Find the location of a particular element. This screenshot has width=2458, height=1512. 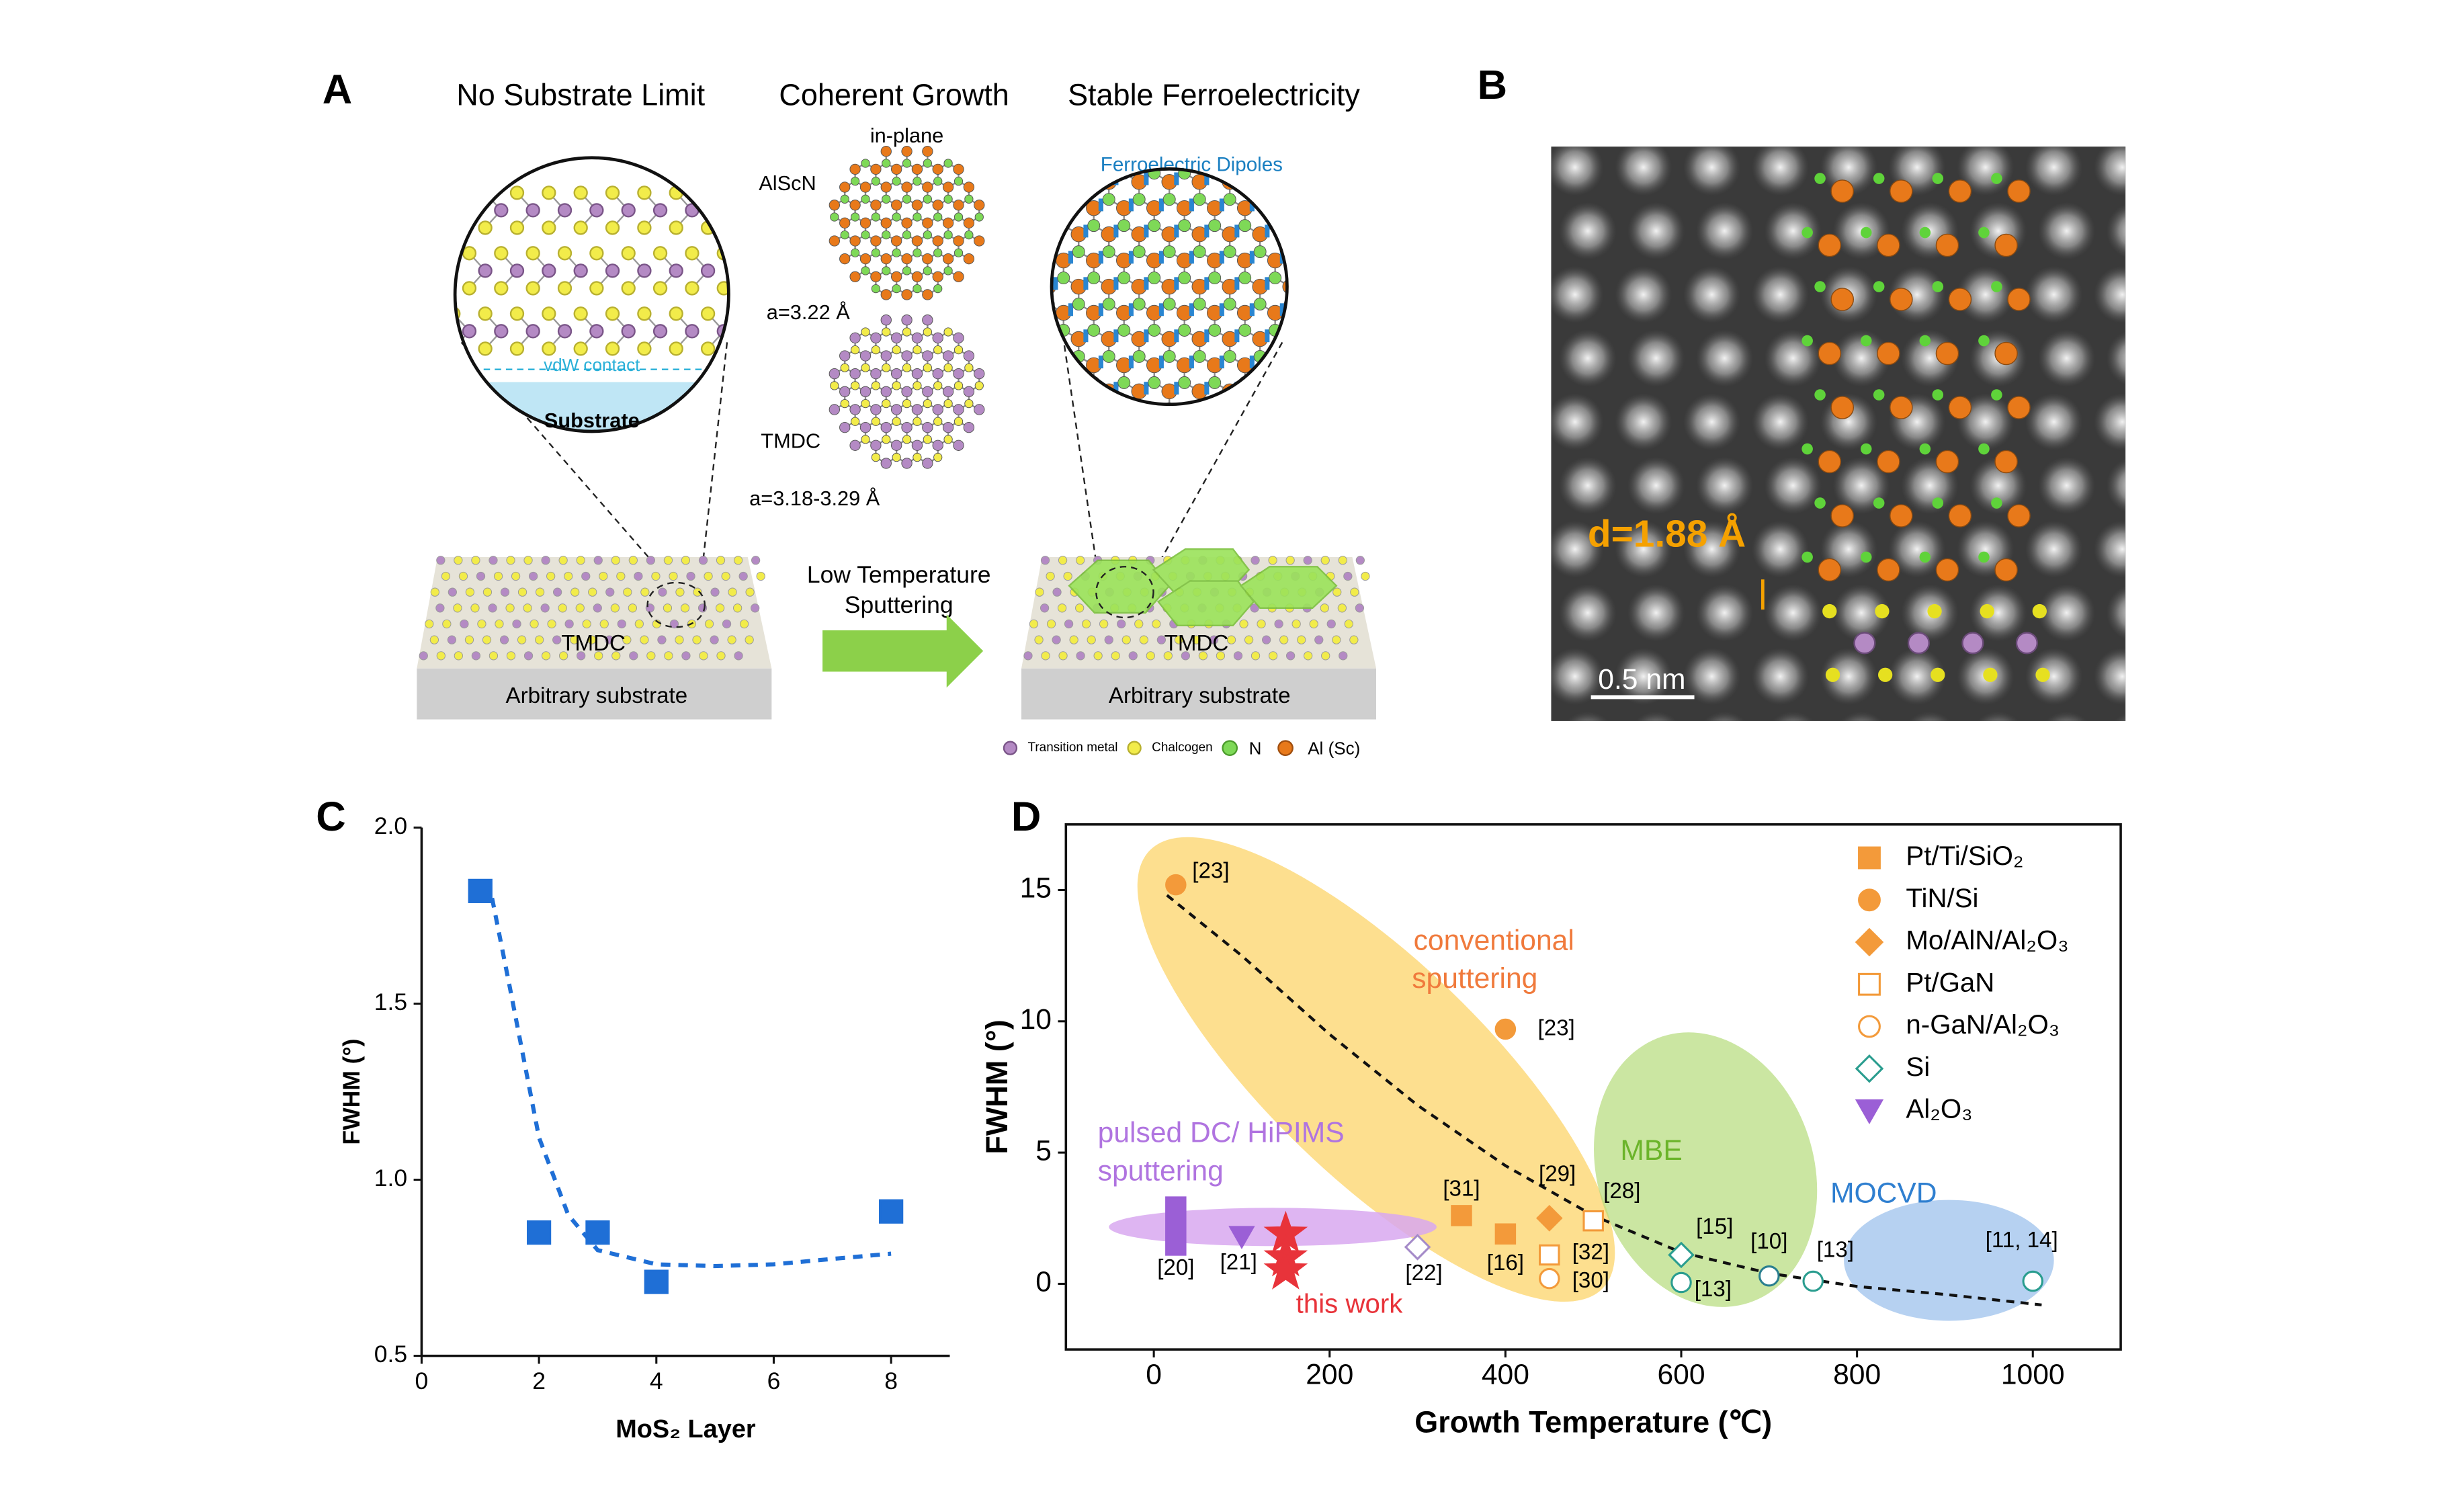

heading: No Substrate Limit is located at coordinates (580, 95).